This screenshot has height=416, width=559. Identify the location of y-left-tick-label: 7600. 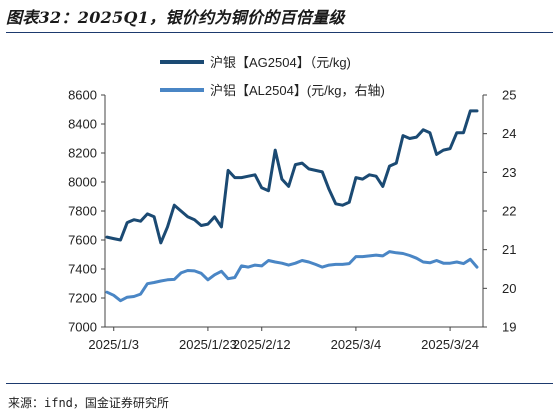
(82, 240).